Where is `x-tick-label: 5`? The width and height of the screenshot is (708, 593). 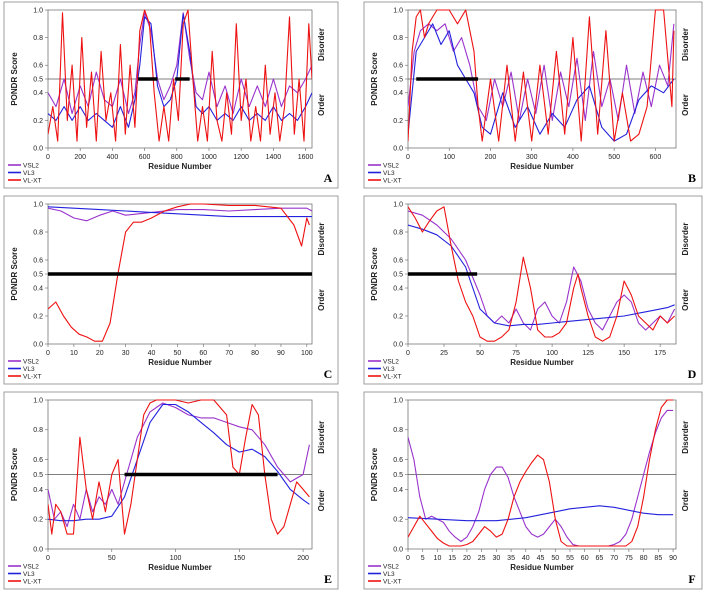
x-tick-label: 5 is located at coordinates (423, 558).